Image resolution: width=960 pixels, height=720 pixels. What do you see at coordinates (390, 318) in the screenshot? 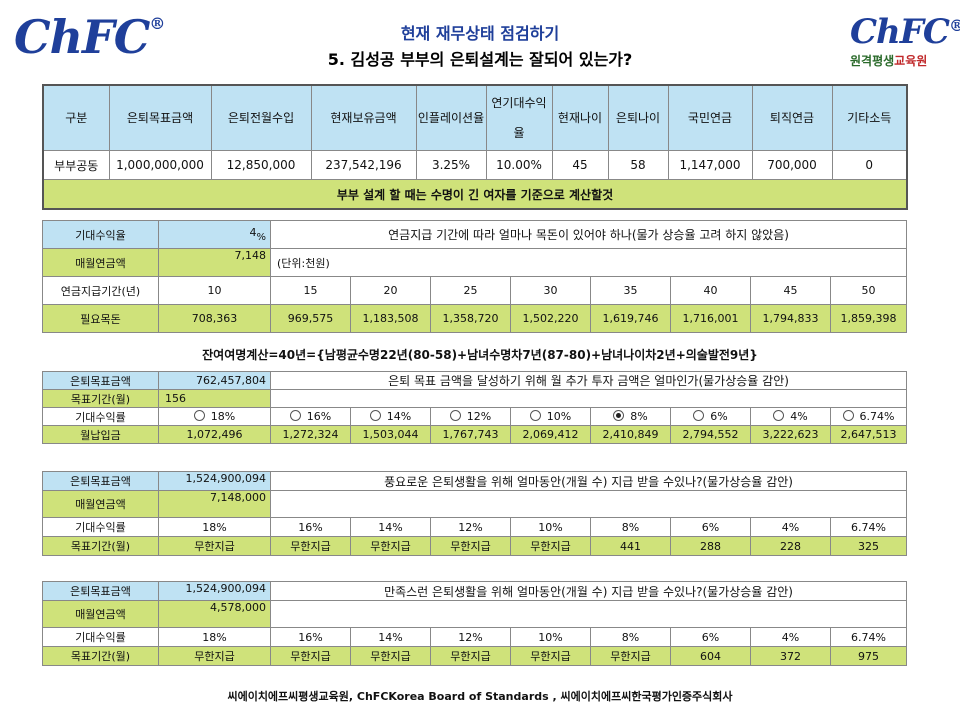
I see `needed-amount-cell: 1,183,508` at bounding box center [390, 318].